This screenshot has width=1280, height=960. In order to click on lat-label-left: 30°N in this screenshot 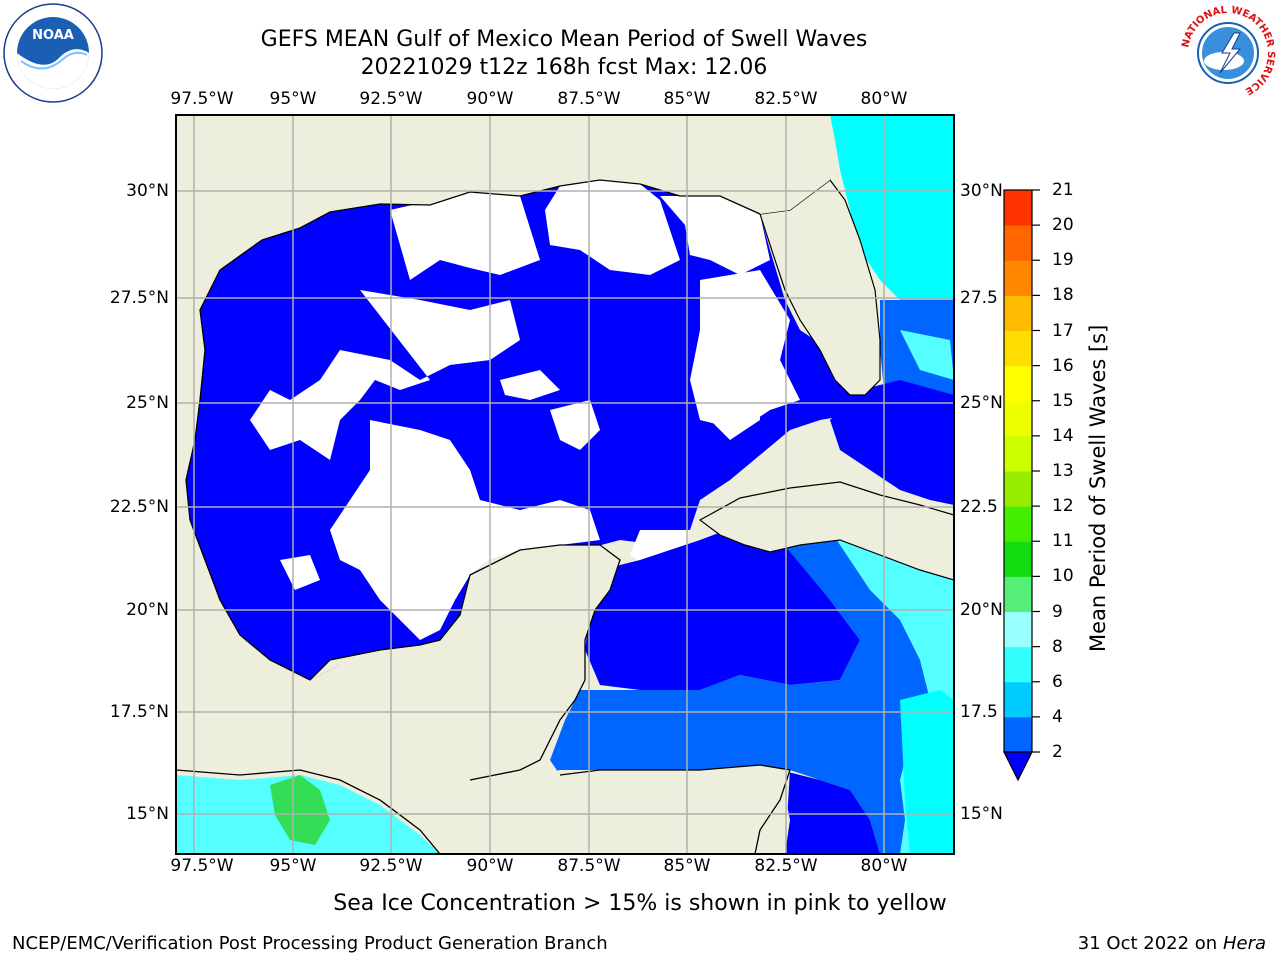, I will do `click(147, 191)`.